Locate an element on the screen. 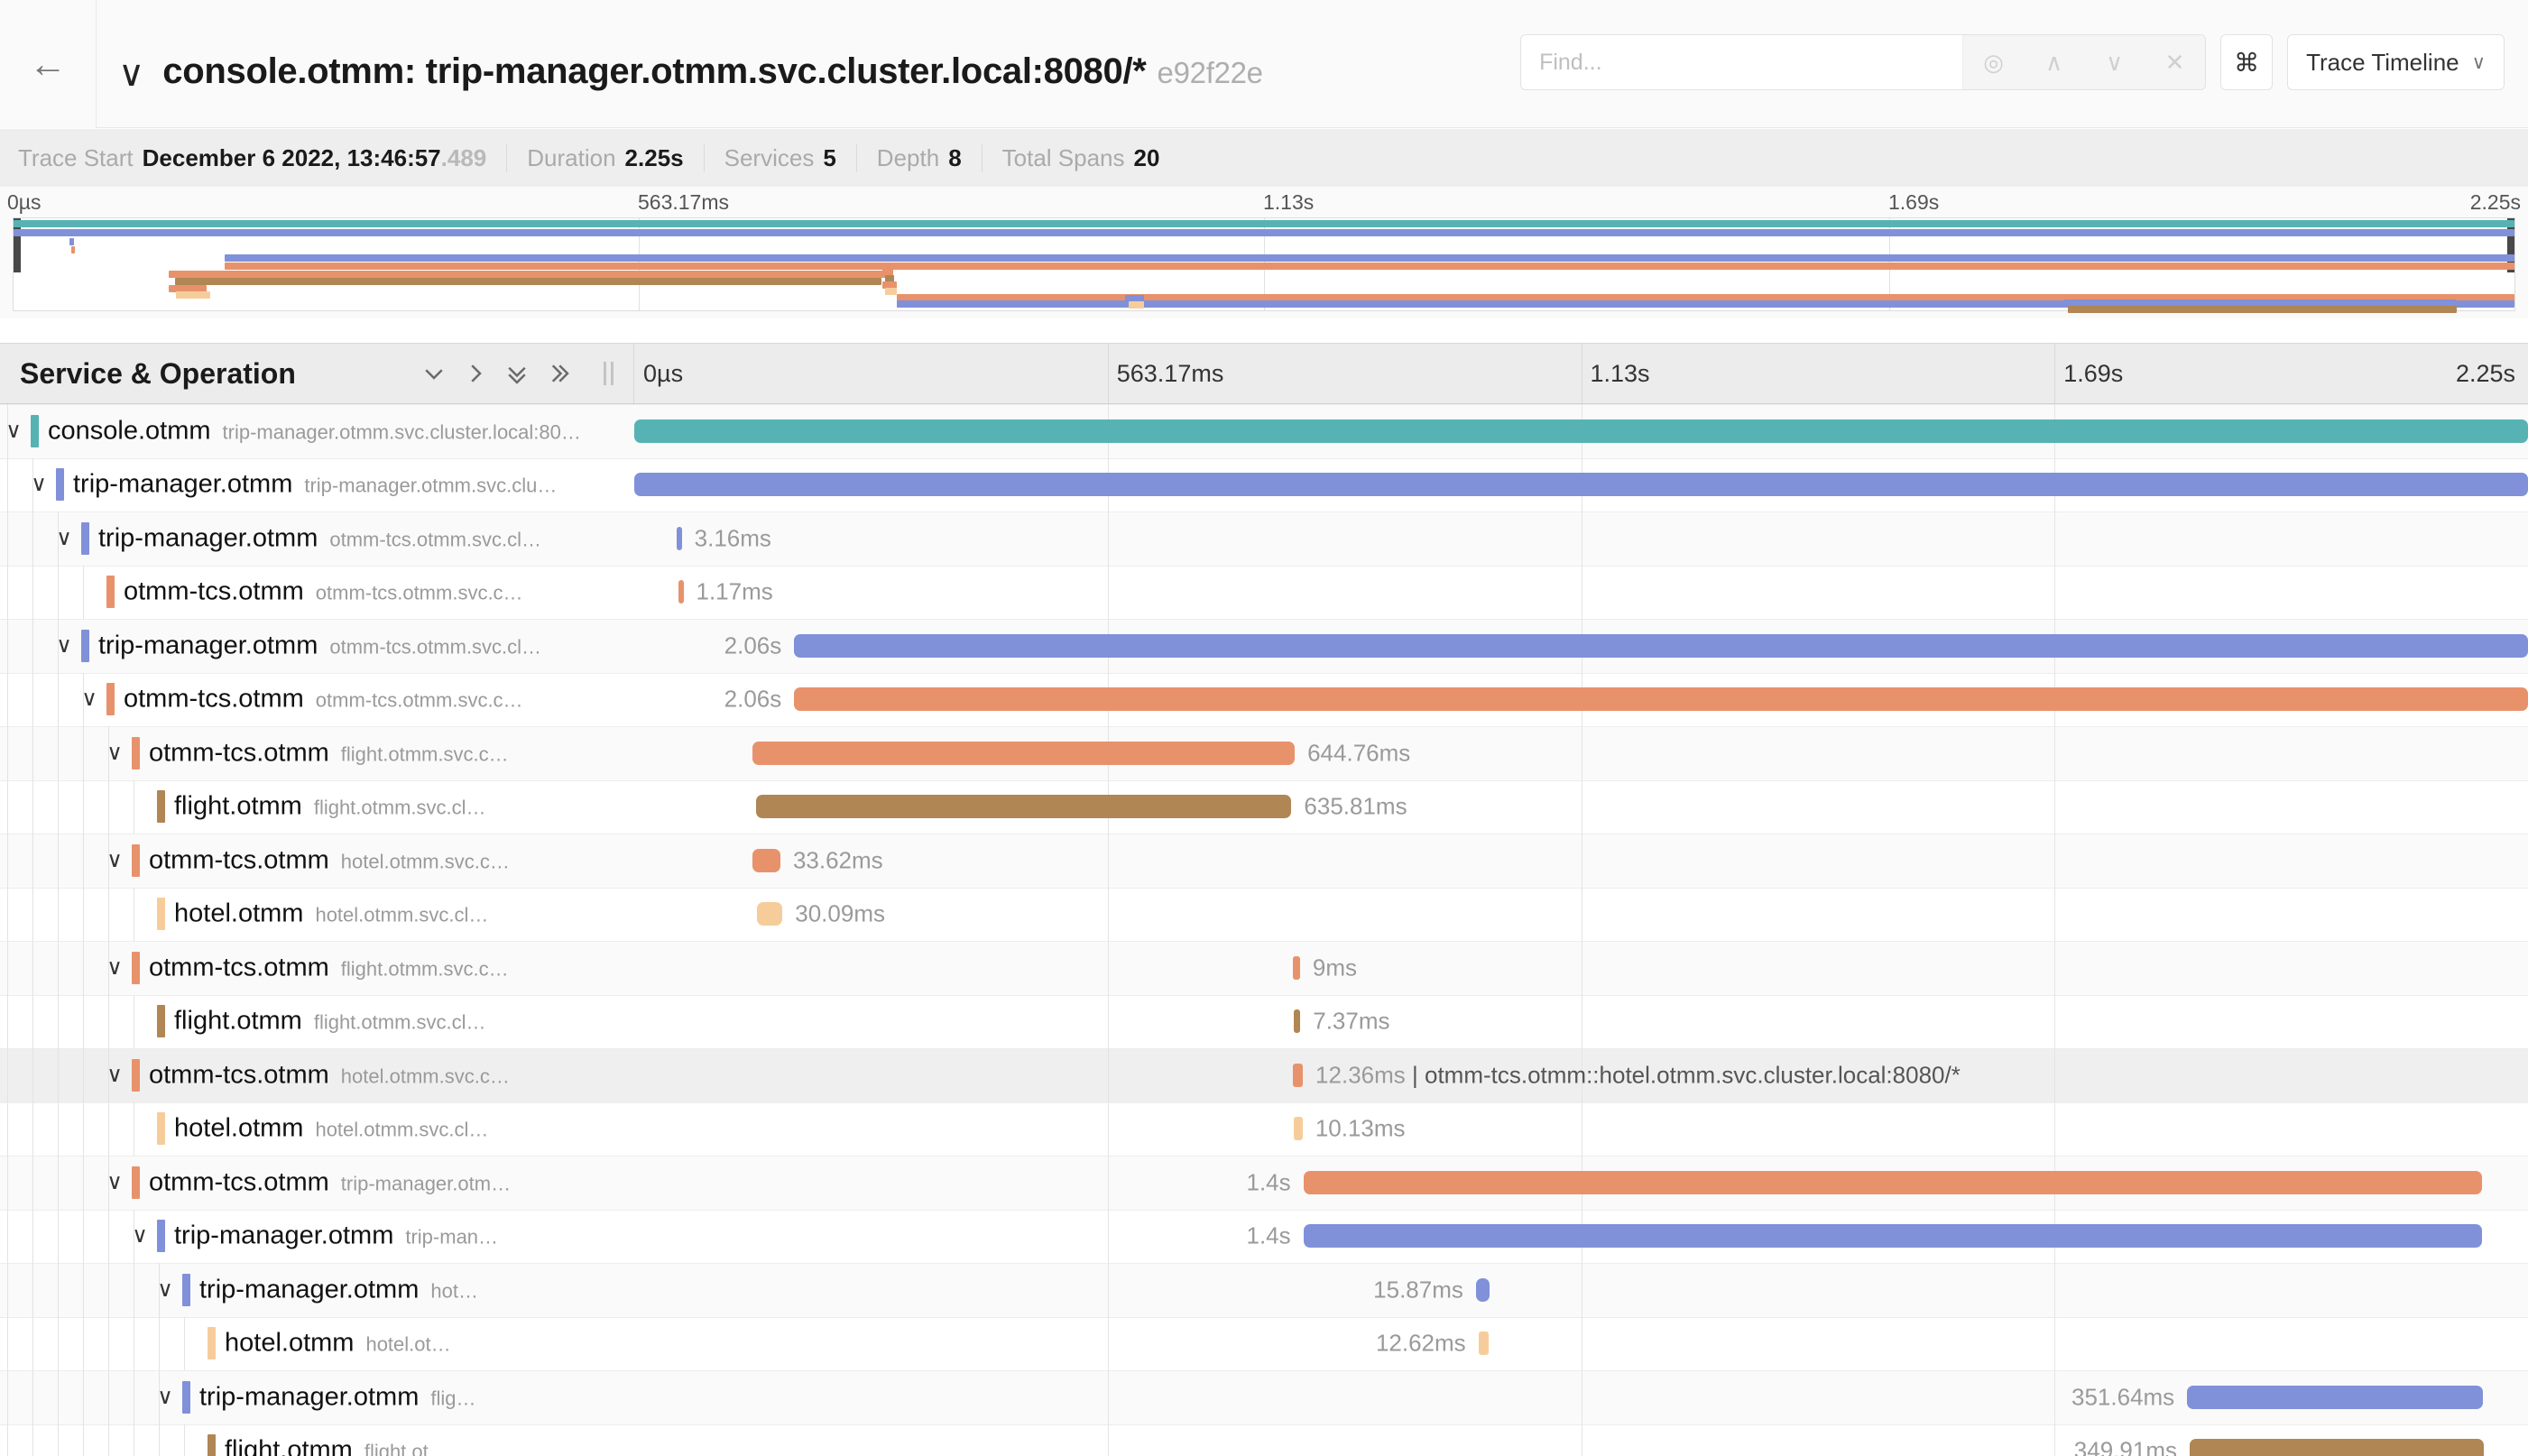 This screenshot has width=2528, height=1456. row-timeline-cell: 15.87ms is located at coordinates (1581, 1290).